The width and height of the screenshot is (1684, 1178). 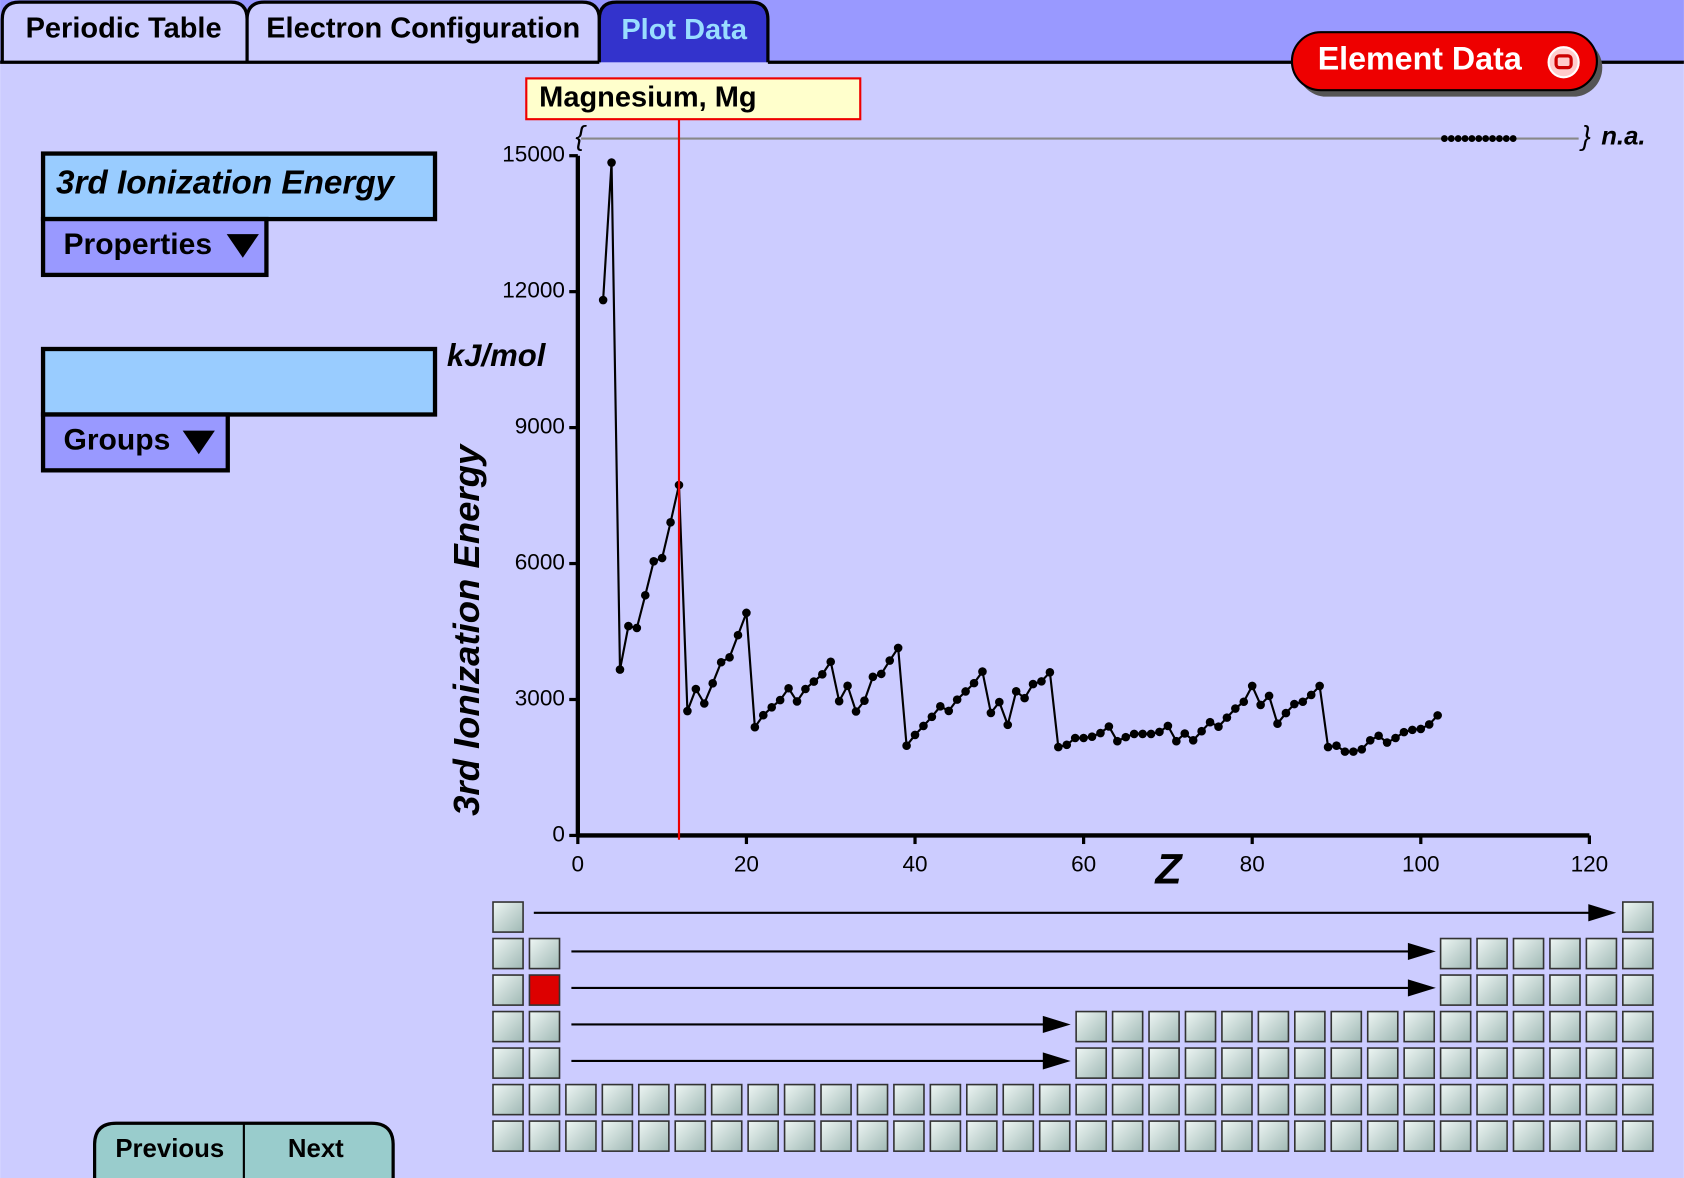 I want to click on properties-dropdown, so click(x=154, y=247).